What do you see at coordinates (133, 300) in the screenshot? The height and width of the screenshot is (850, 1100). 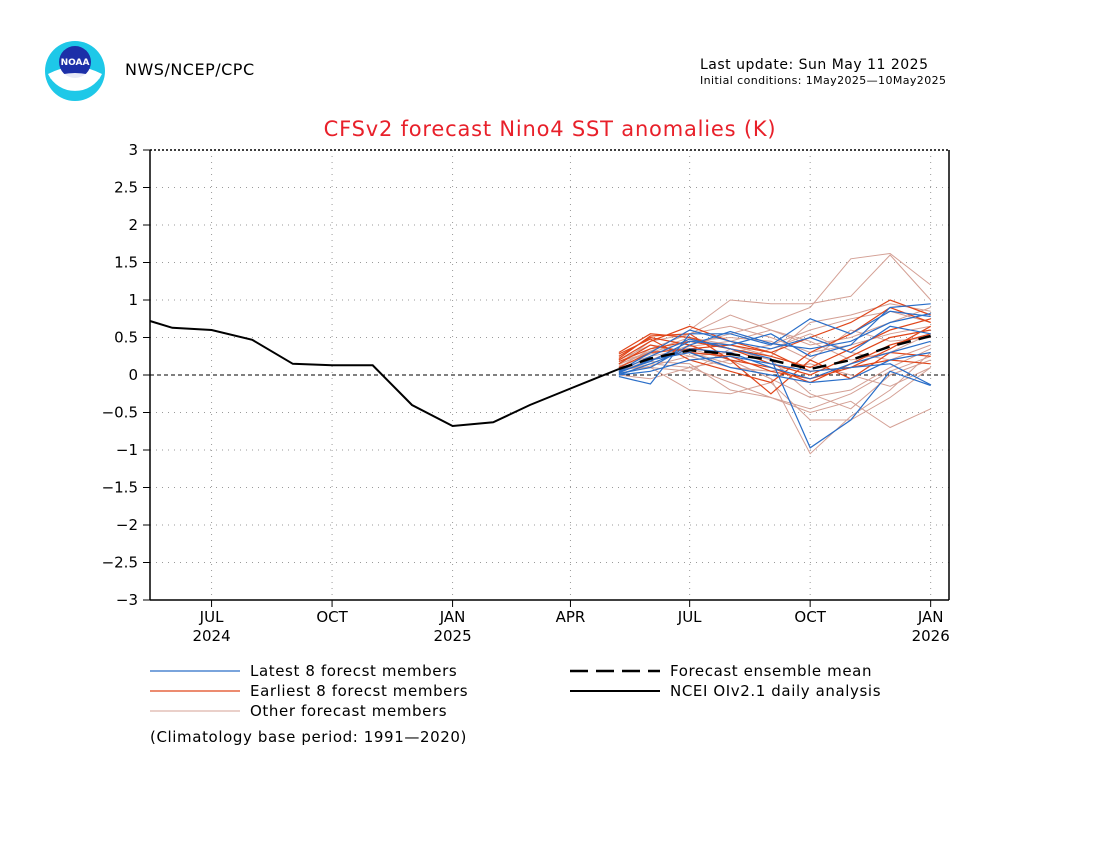 I see `y-tick-label: 1` at bounding box center [133, 300].